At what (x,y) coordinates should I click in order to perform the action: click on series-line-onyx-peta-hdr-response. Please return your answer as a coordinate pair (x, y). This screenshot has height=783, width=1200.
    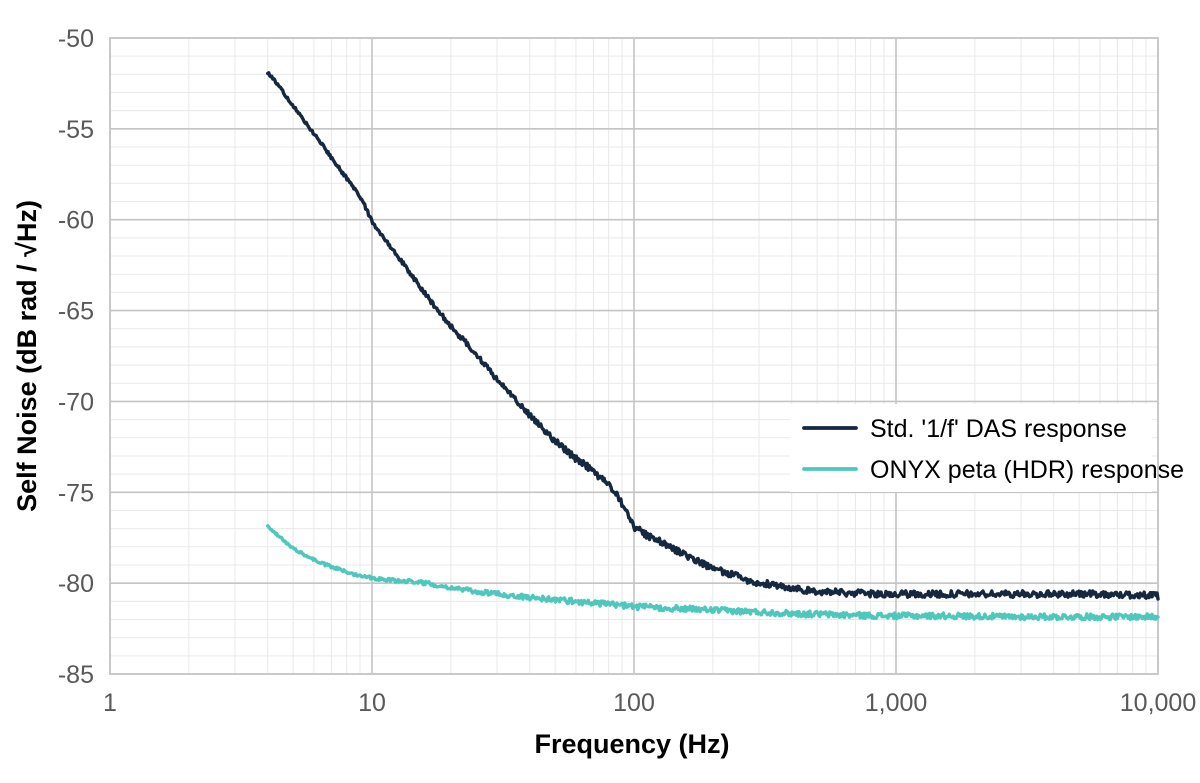
    Looking at the image, I should click on (713, 573).